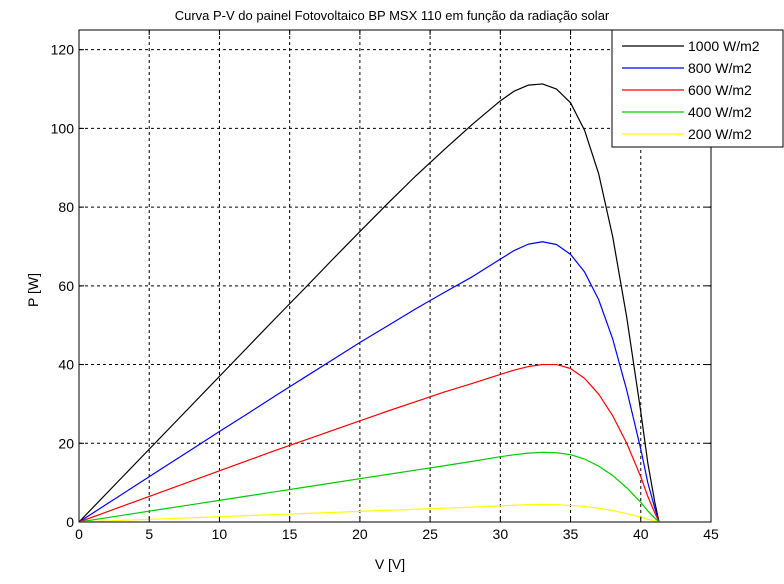  What do you see at coordinates (63, 50) in the screenshot?
I see `y-tick-label: 120` at bounding box center [63, 50].